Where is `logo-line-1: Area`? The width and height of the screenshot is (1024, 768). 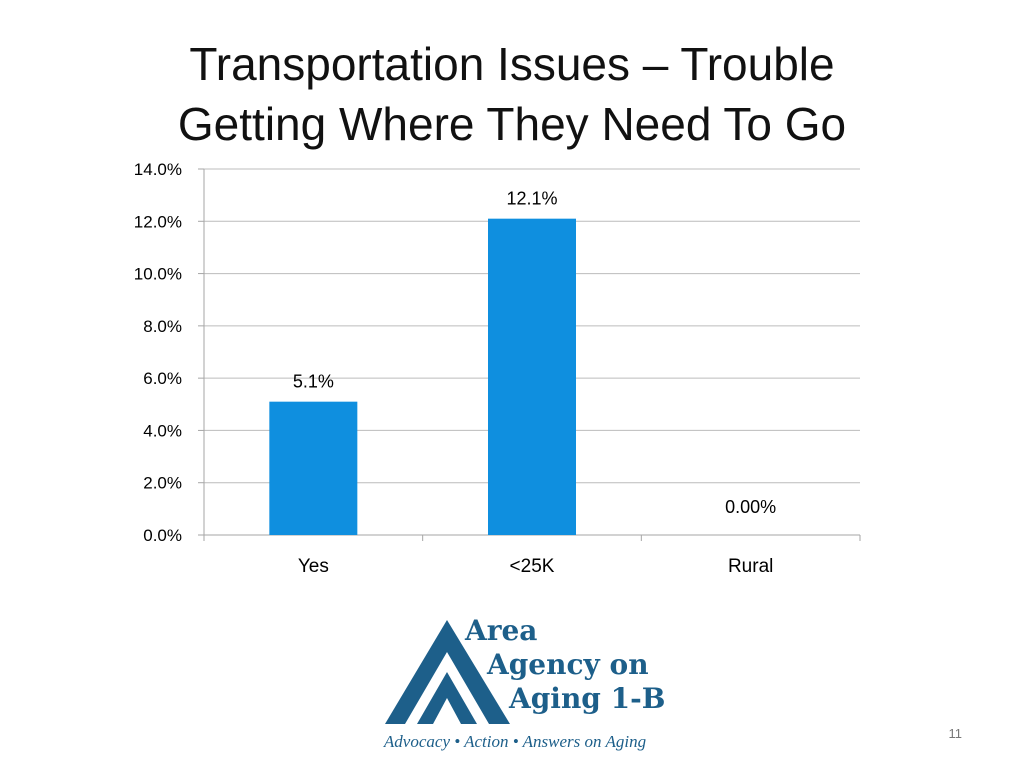
logo-line-1: Area is located at coordinates (501, 630).